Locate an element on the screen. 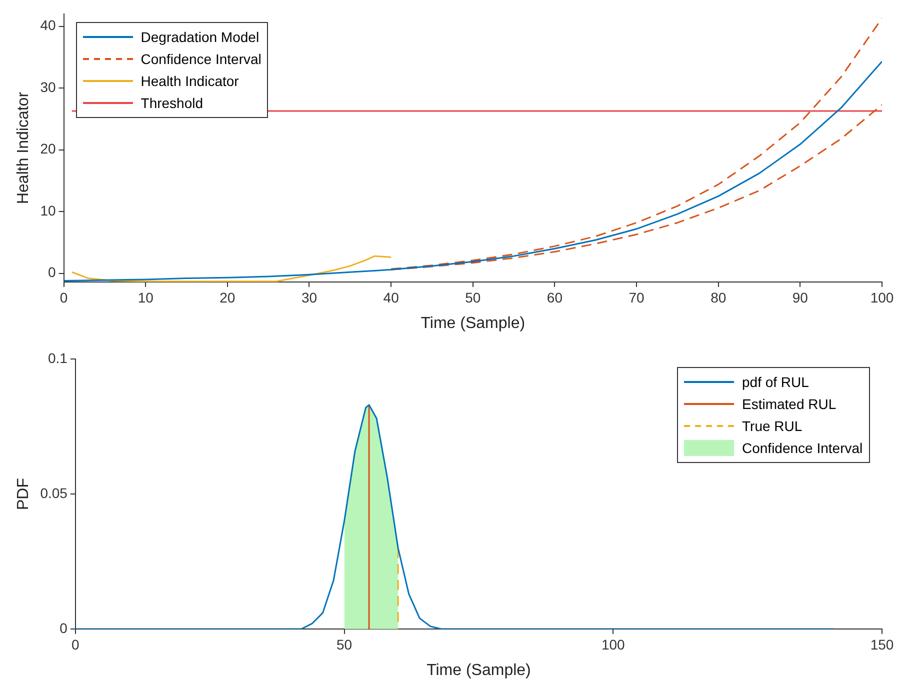 This screenshot has height=692, width=902. y-tick-label: 0.05 is located at coordinates (54, 492).